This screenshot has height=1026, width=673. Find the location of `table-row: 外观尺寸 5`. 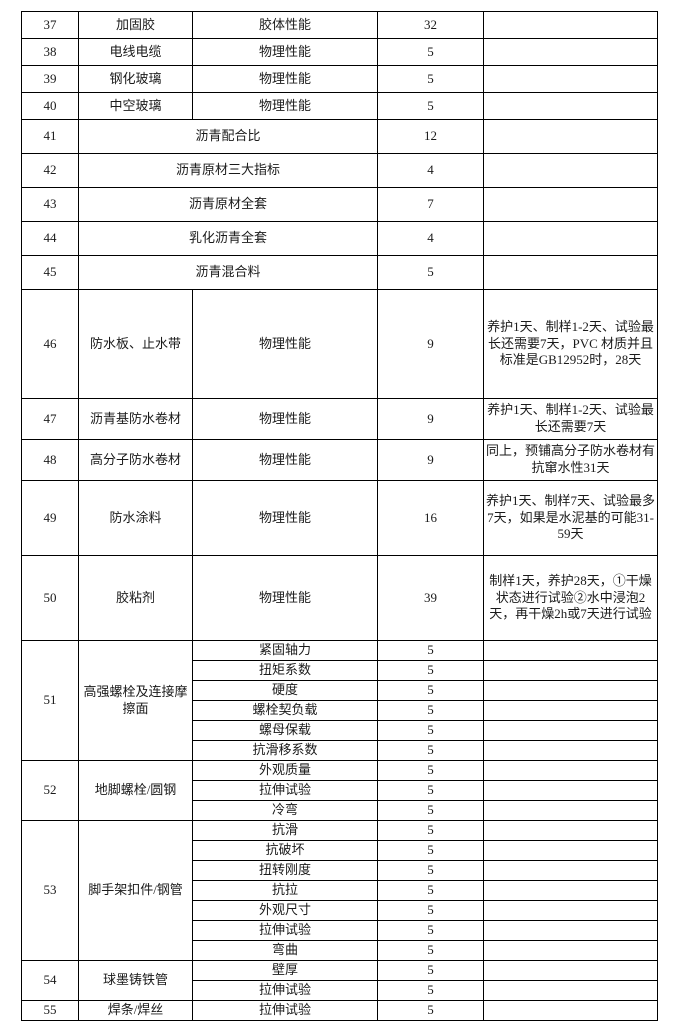

table-row: 外观尺寸 5 is located at coordinates (340, 910).